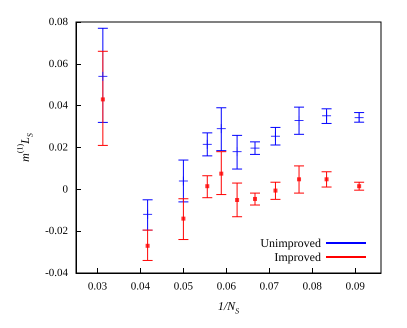 The width and height of the screenshot is (407, 328). Describe the element at coordinates (297, 257) in the screenshot. I see `legend-label: Improved` at that location.